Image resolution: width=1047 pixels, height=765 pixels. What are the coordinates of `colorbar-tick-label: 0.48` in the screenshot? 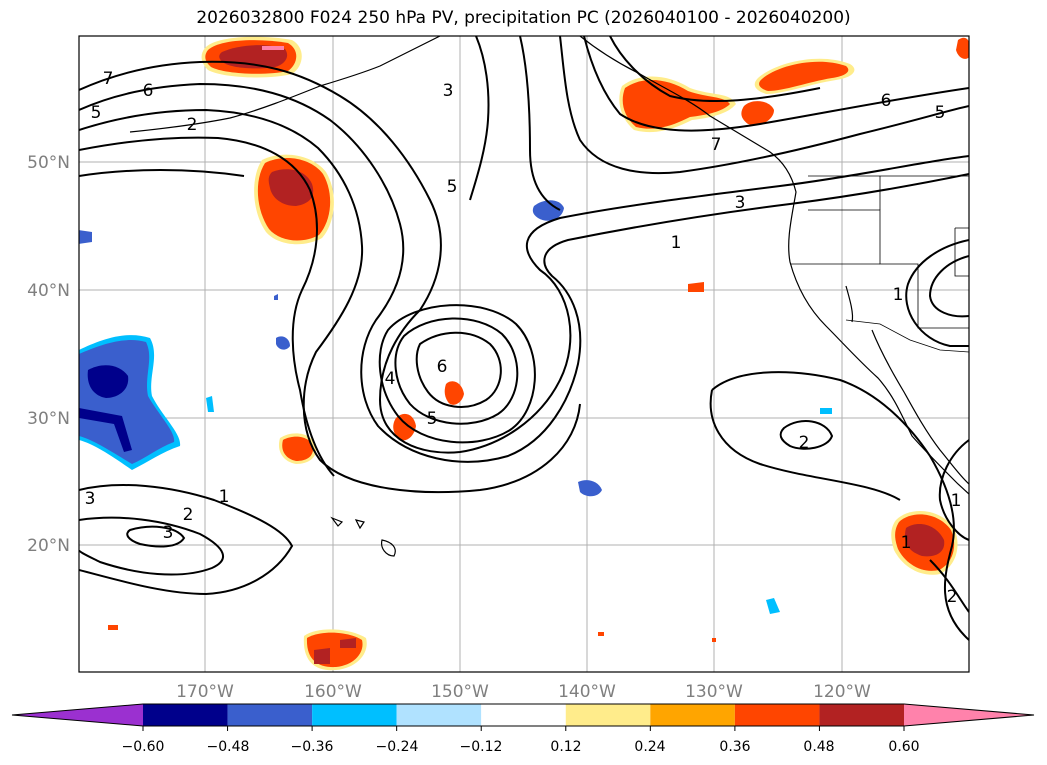 It's located at (818, 747).